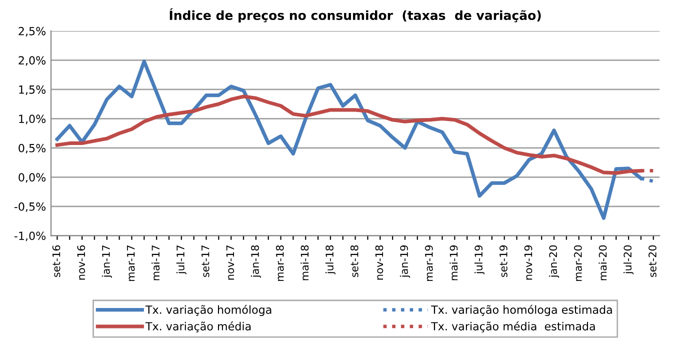  I want to click on y-tick-label: 0,5%, so click(32, 149).